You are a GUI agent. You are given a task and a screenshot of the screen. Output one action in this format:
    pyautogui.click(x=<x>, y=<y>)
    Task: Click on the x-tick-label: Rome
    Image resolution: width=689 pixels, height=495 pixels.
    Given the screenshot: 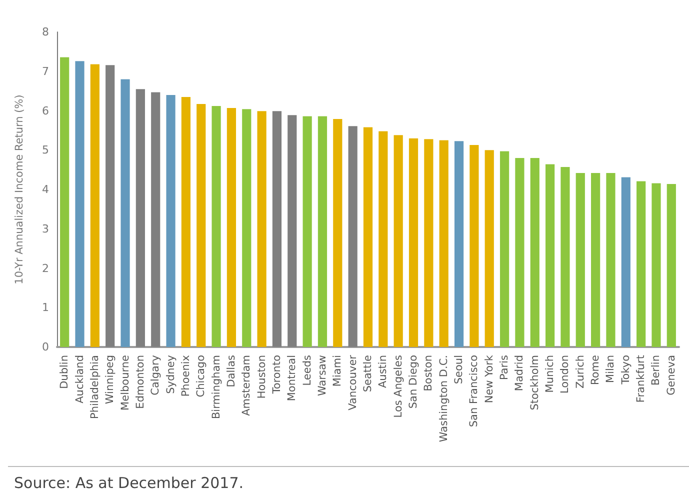 What is the action you would take?
    pyautogui.click(x=596, y=370)
    